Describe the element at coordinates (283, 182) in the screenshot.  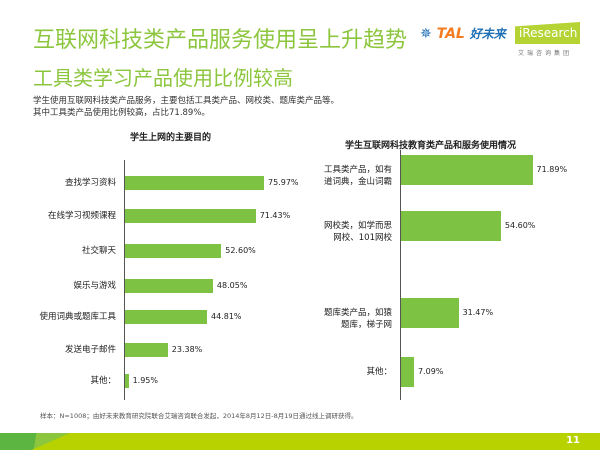
I see `data-label: 75.97%` at that location.